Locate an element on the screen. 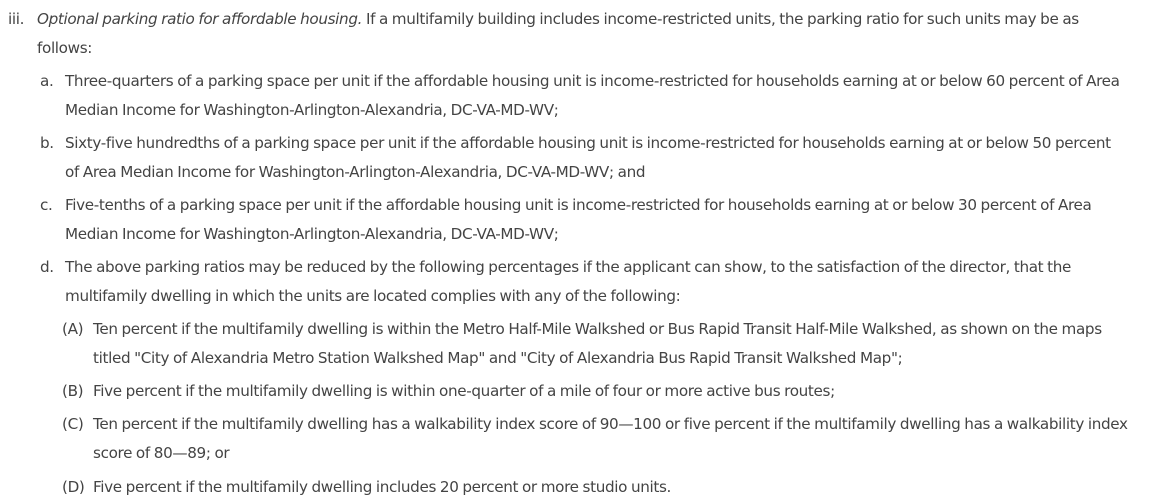 This screenshot has width=1168, height=501. sub-list-item-marker: (C) is located at coordinates (73, 424).